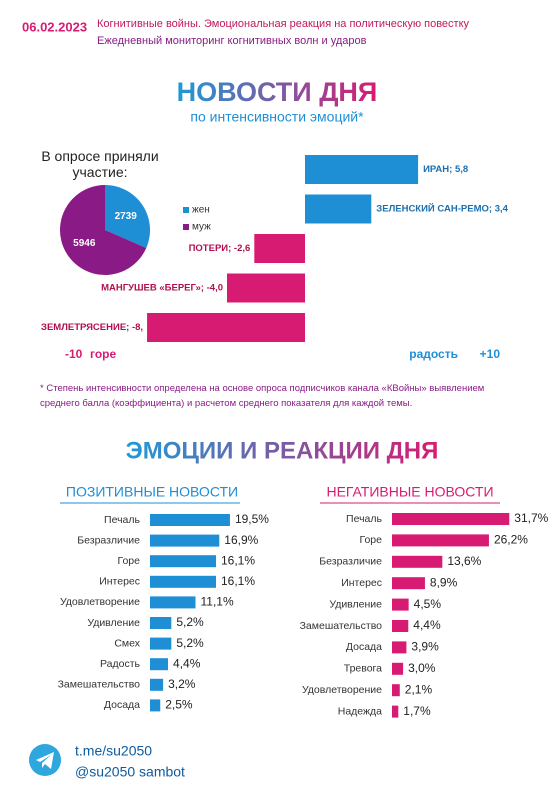 This screenshot has width=554, height=800. I want to click on telegram-icon, so click(45, 760).